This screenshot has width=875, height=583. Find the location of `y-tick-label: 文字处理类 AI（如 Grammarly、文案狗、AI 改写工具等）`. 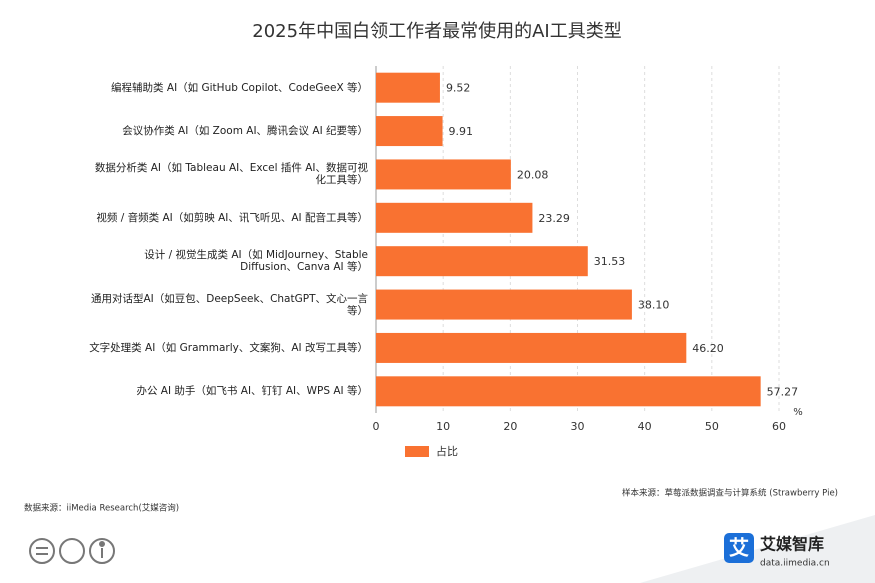

y-tick-label: 文字处理类 AI（如 Grammarly、文案狗、AI 改写工具等） is located at coordinates (228, 347).